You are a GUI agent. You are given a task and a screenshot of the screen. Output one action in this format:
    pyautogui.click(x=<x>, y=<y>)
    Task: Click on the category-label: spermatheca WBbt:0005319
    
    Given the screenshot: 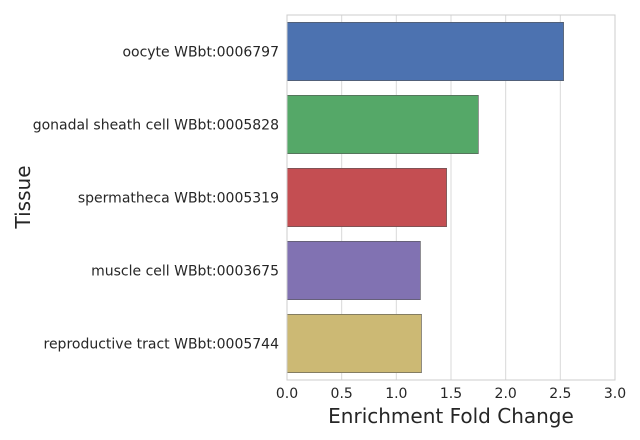 What is the action you would take?
    pyautogui.click(x=178, y=199)
    